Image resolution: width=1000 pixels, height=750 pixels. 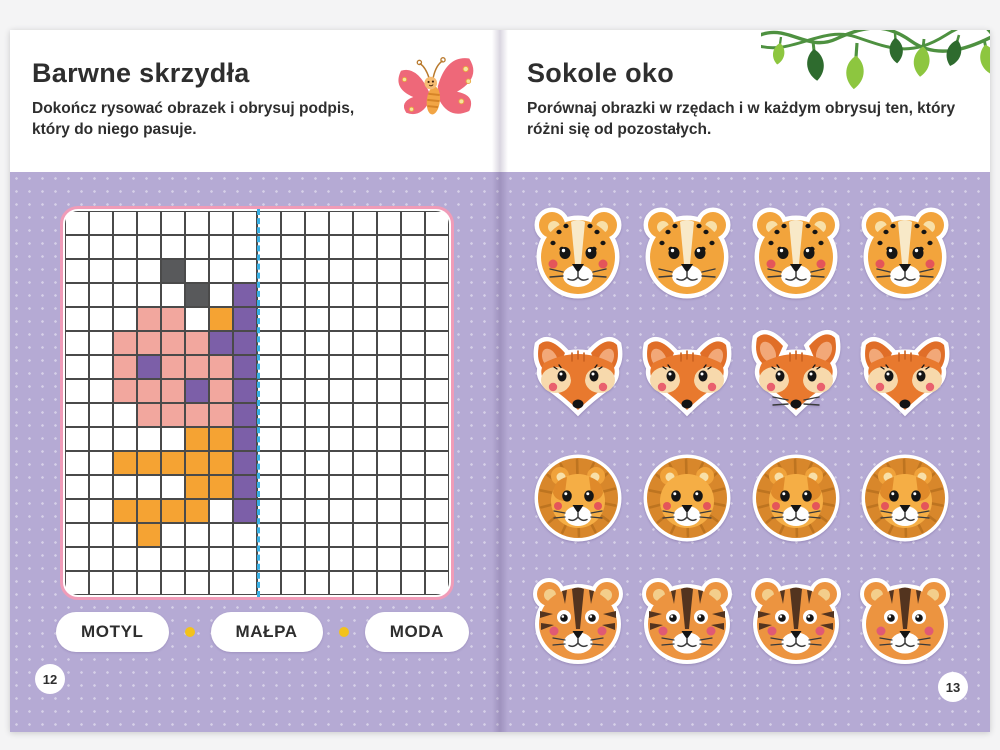 What do you see at coordinates (578, 373) in the screenshot?
I see `fox-sticker` at bounding box center [578, 373].